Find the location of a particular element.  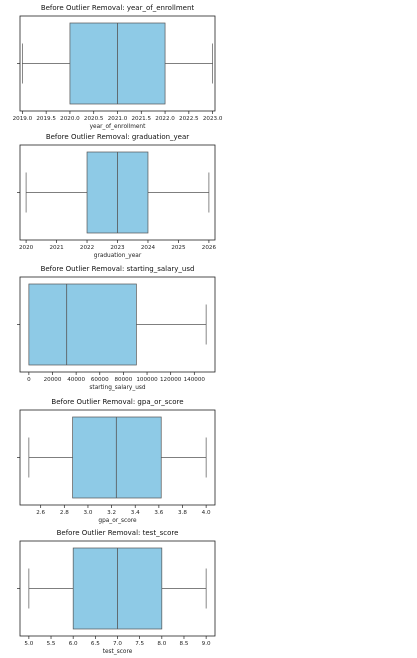

x-tick-label: 2026 is located at coordinates (209, 248).